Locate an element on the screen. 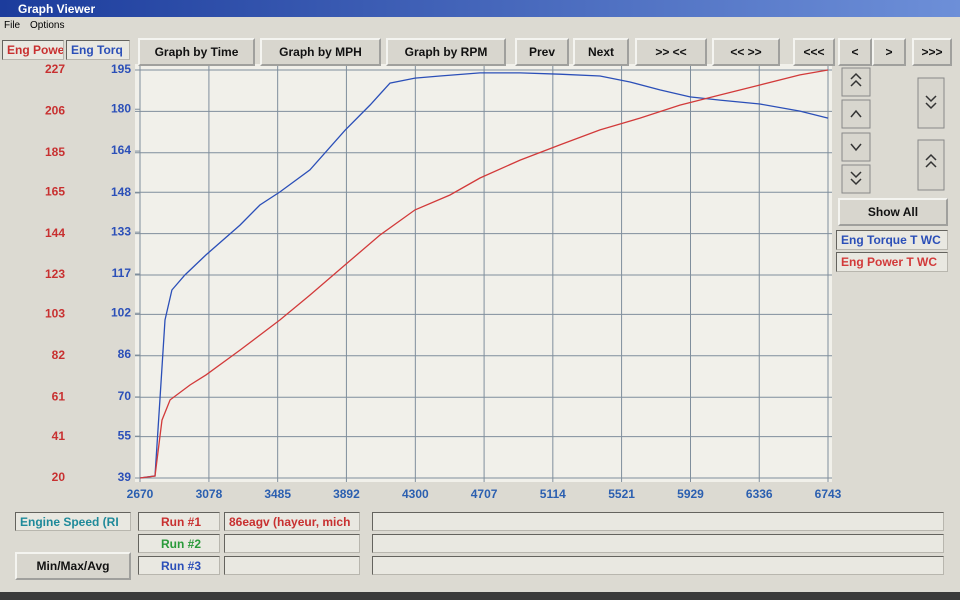  y2-tick-label: 86 is located at coordinates (125, 354).